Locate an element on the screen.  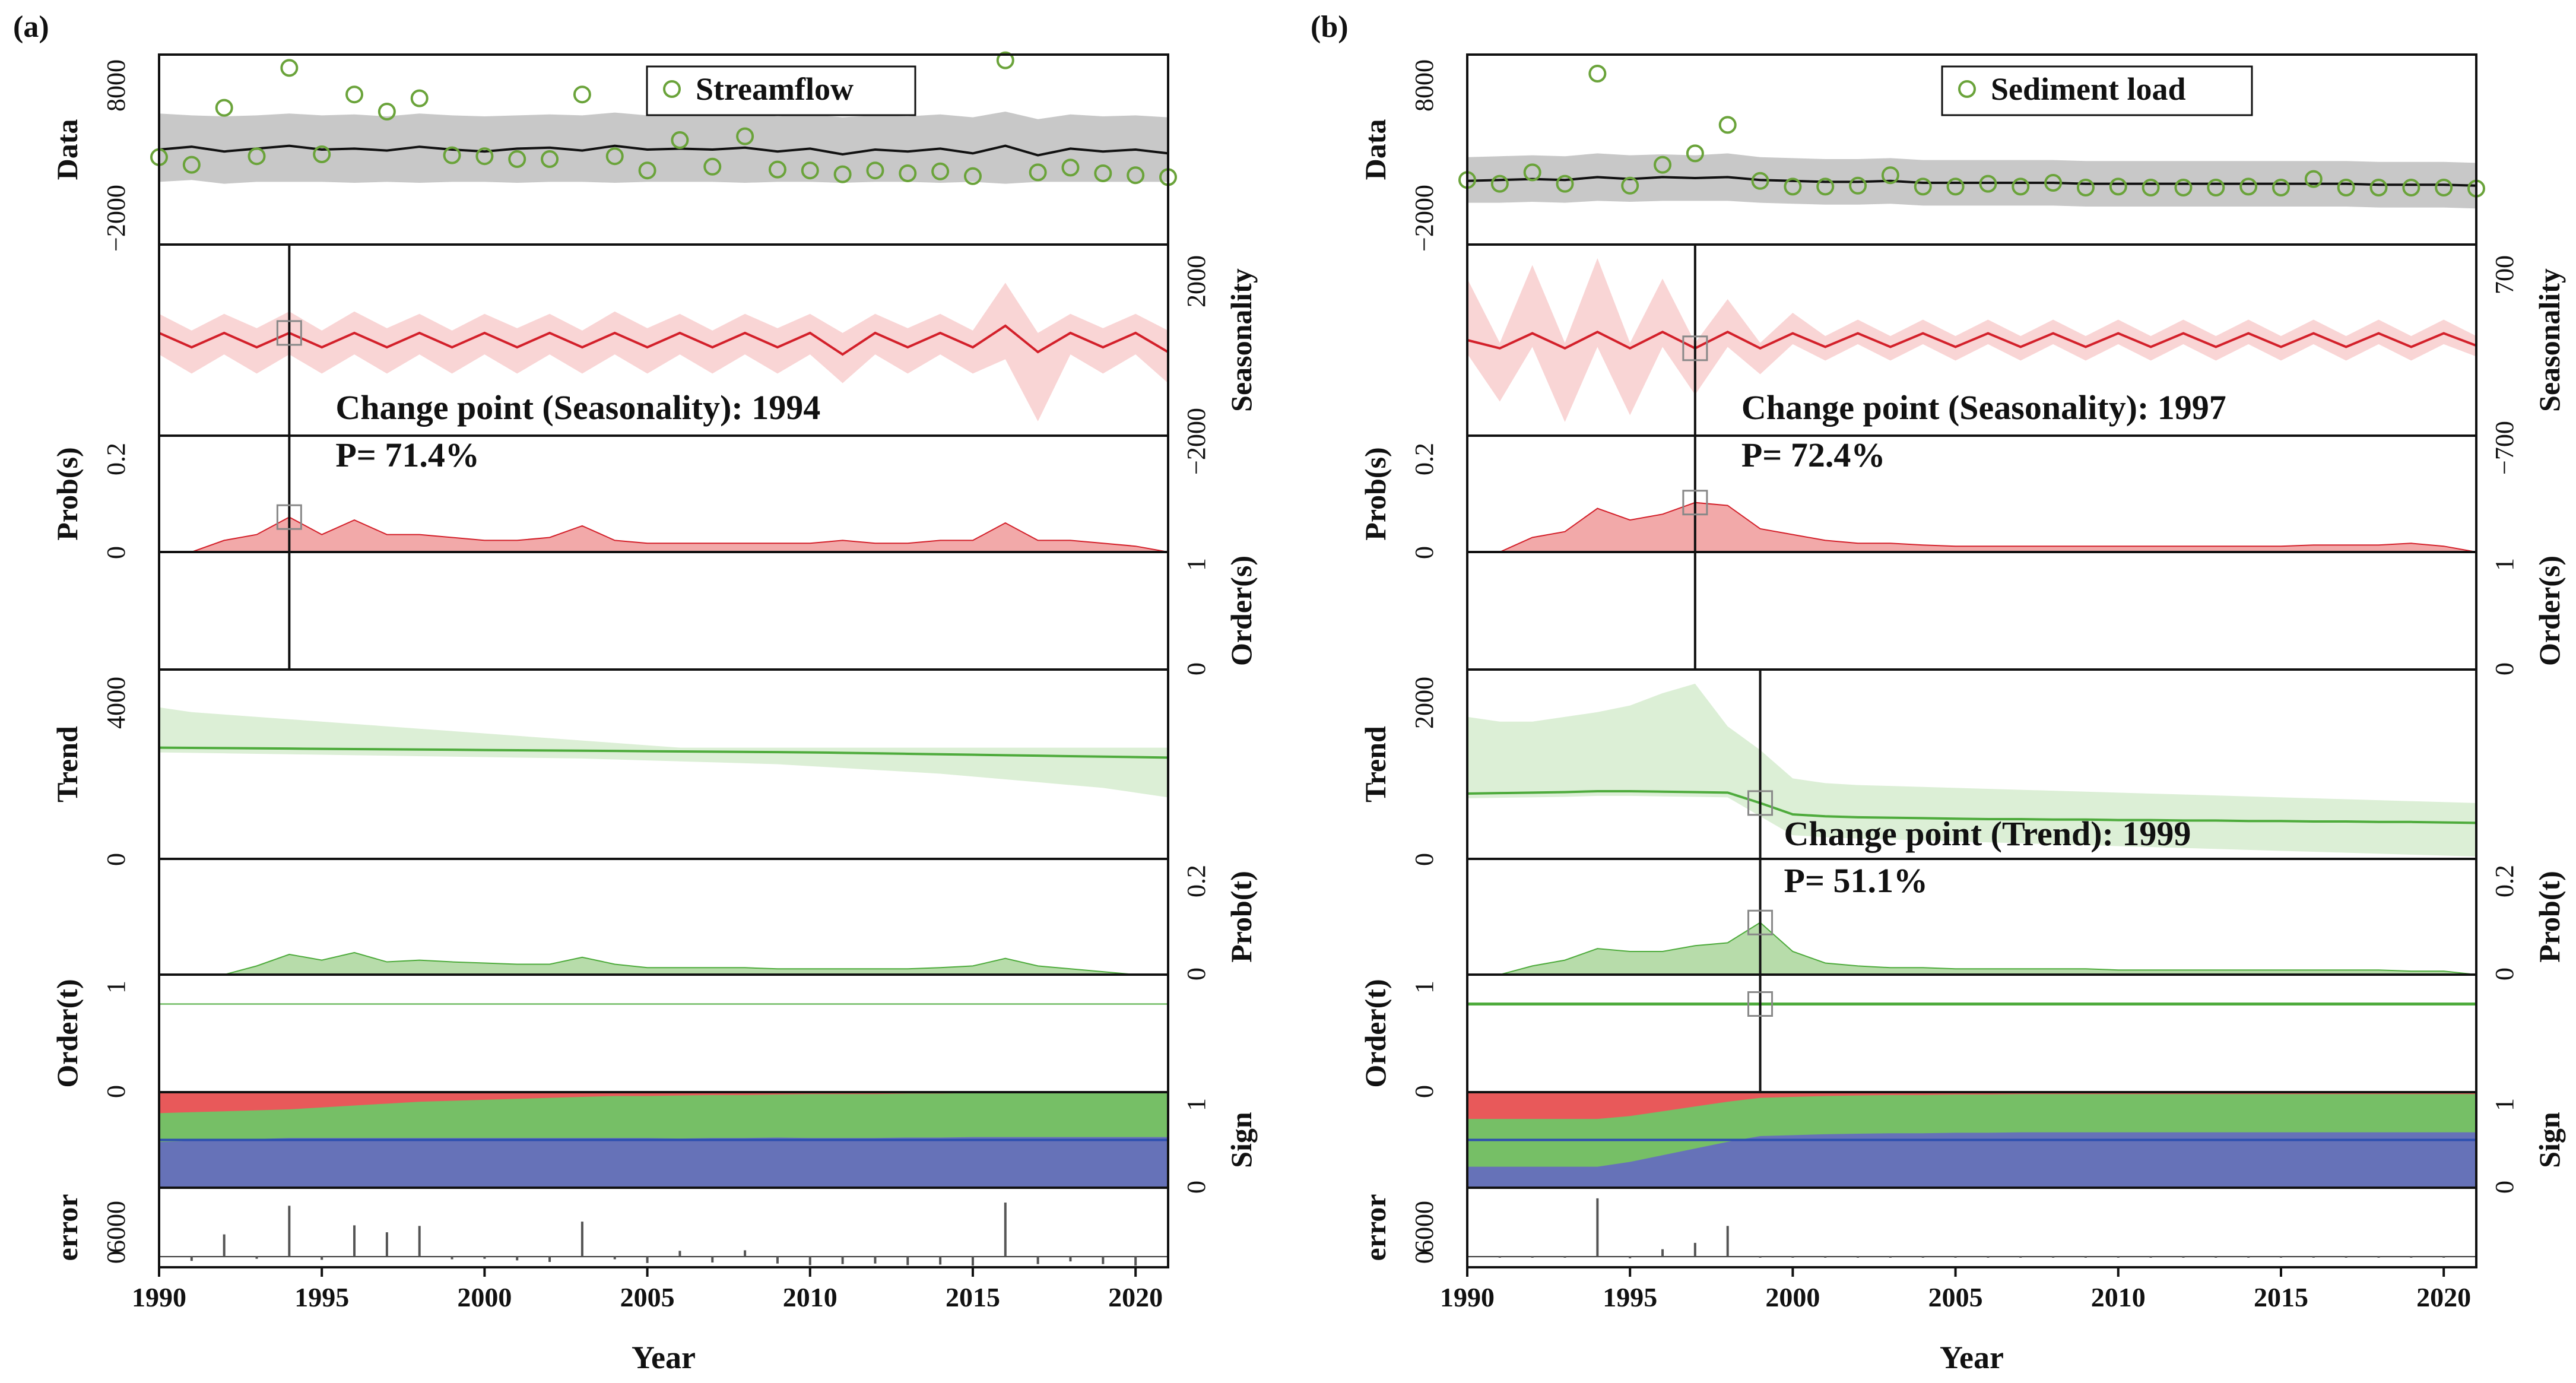
order-s-axis-tick: 0 is located at coordinates (2504, 668).